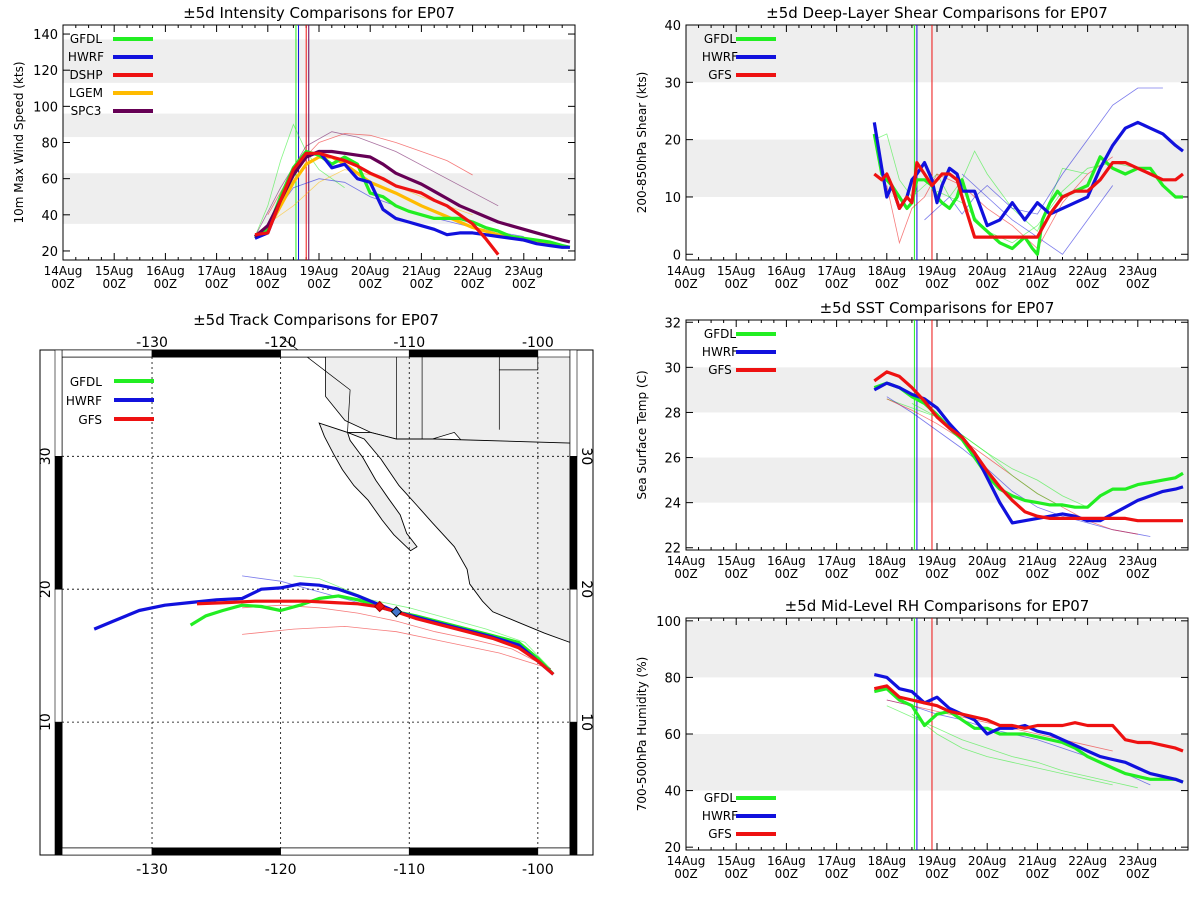 The height and width of the screenshot is (900, 1200). What do you see at coordinates (409, 870) in the screenshot?
I see `longitude-label-bottom: -110` at bounding box center [409, 870].